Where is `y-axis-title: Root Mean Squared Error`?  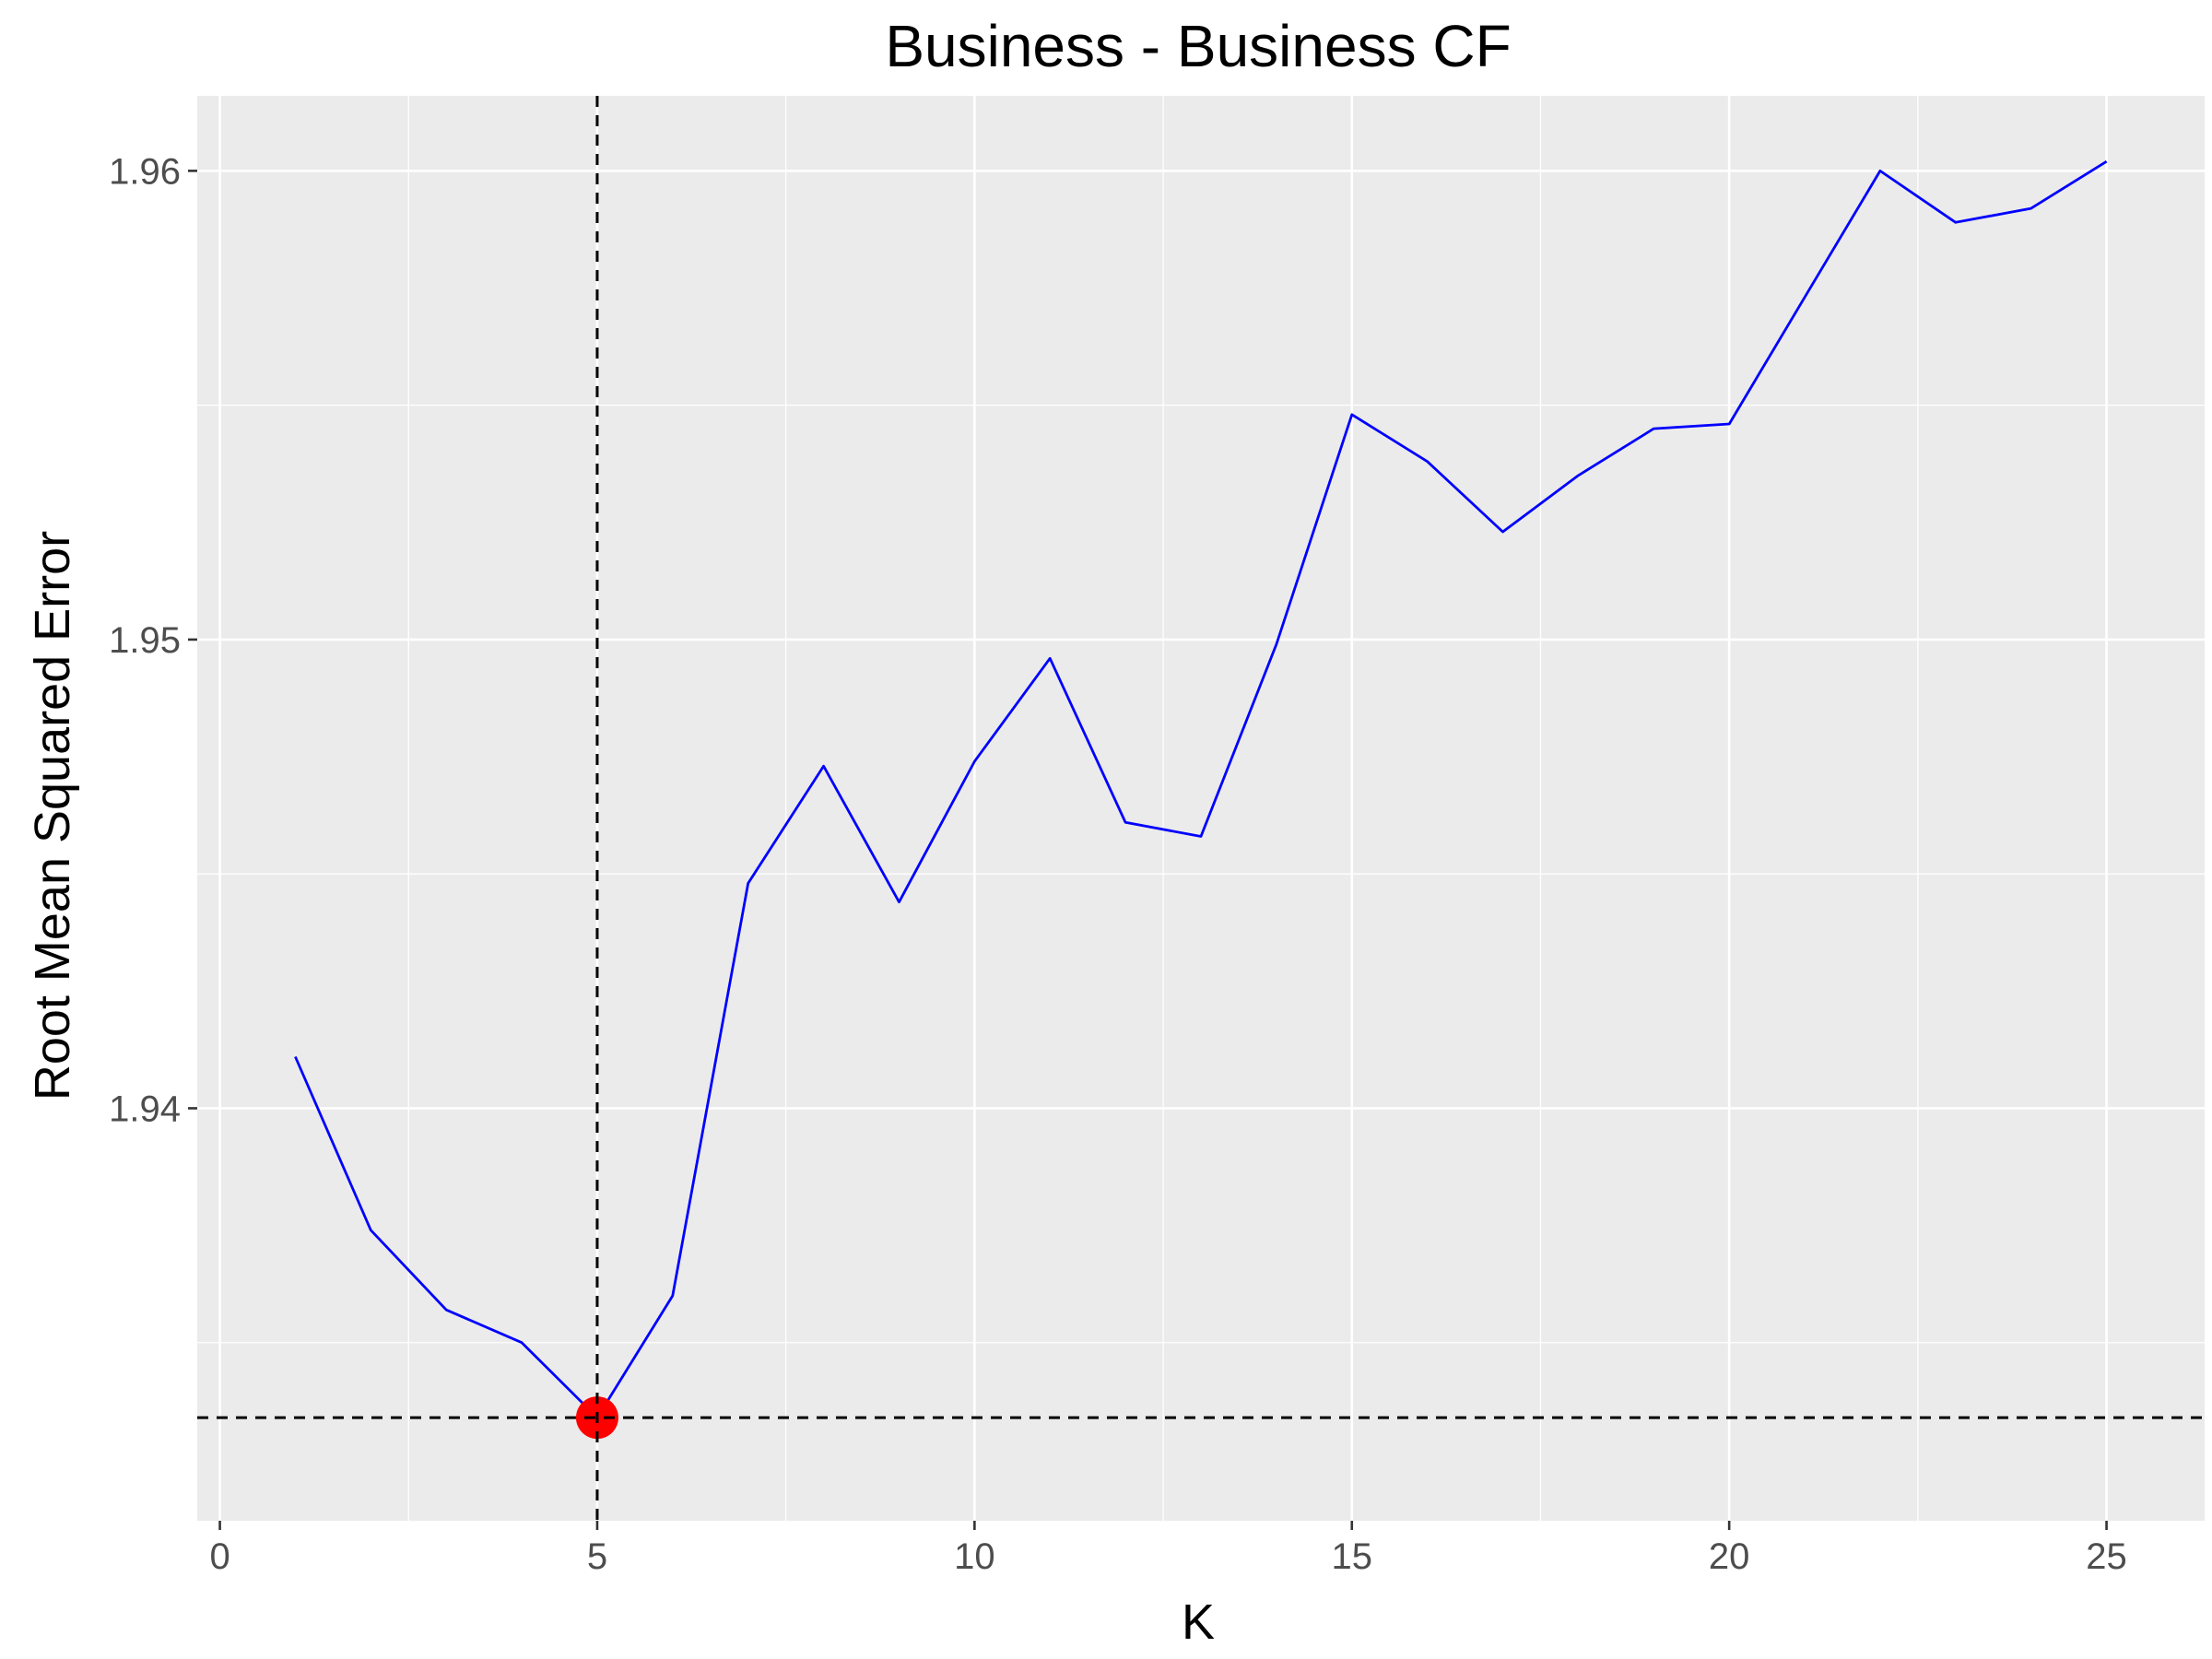 y-axis-title: Root Mean Squared Error is located at coordinates (52, 815).